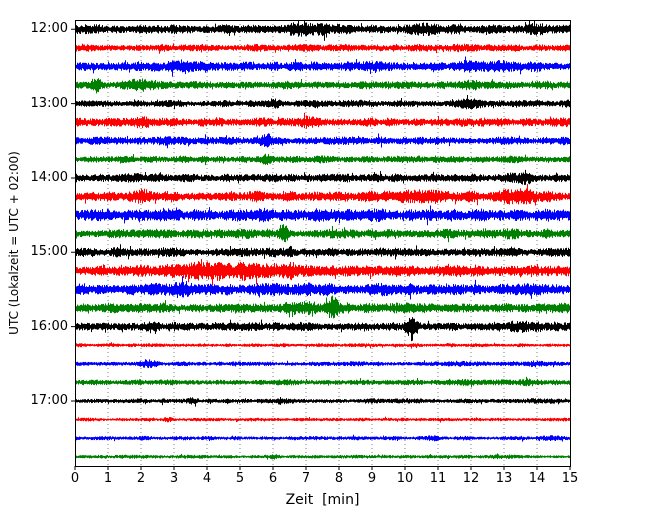 This screenshot has height=520, width=650. What do you see at coordinates (49, 400) in the screenshot?
I see `y-tick-label: 17:00` at bounding box center [49, 400].